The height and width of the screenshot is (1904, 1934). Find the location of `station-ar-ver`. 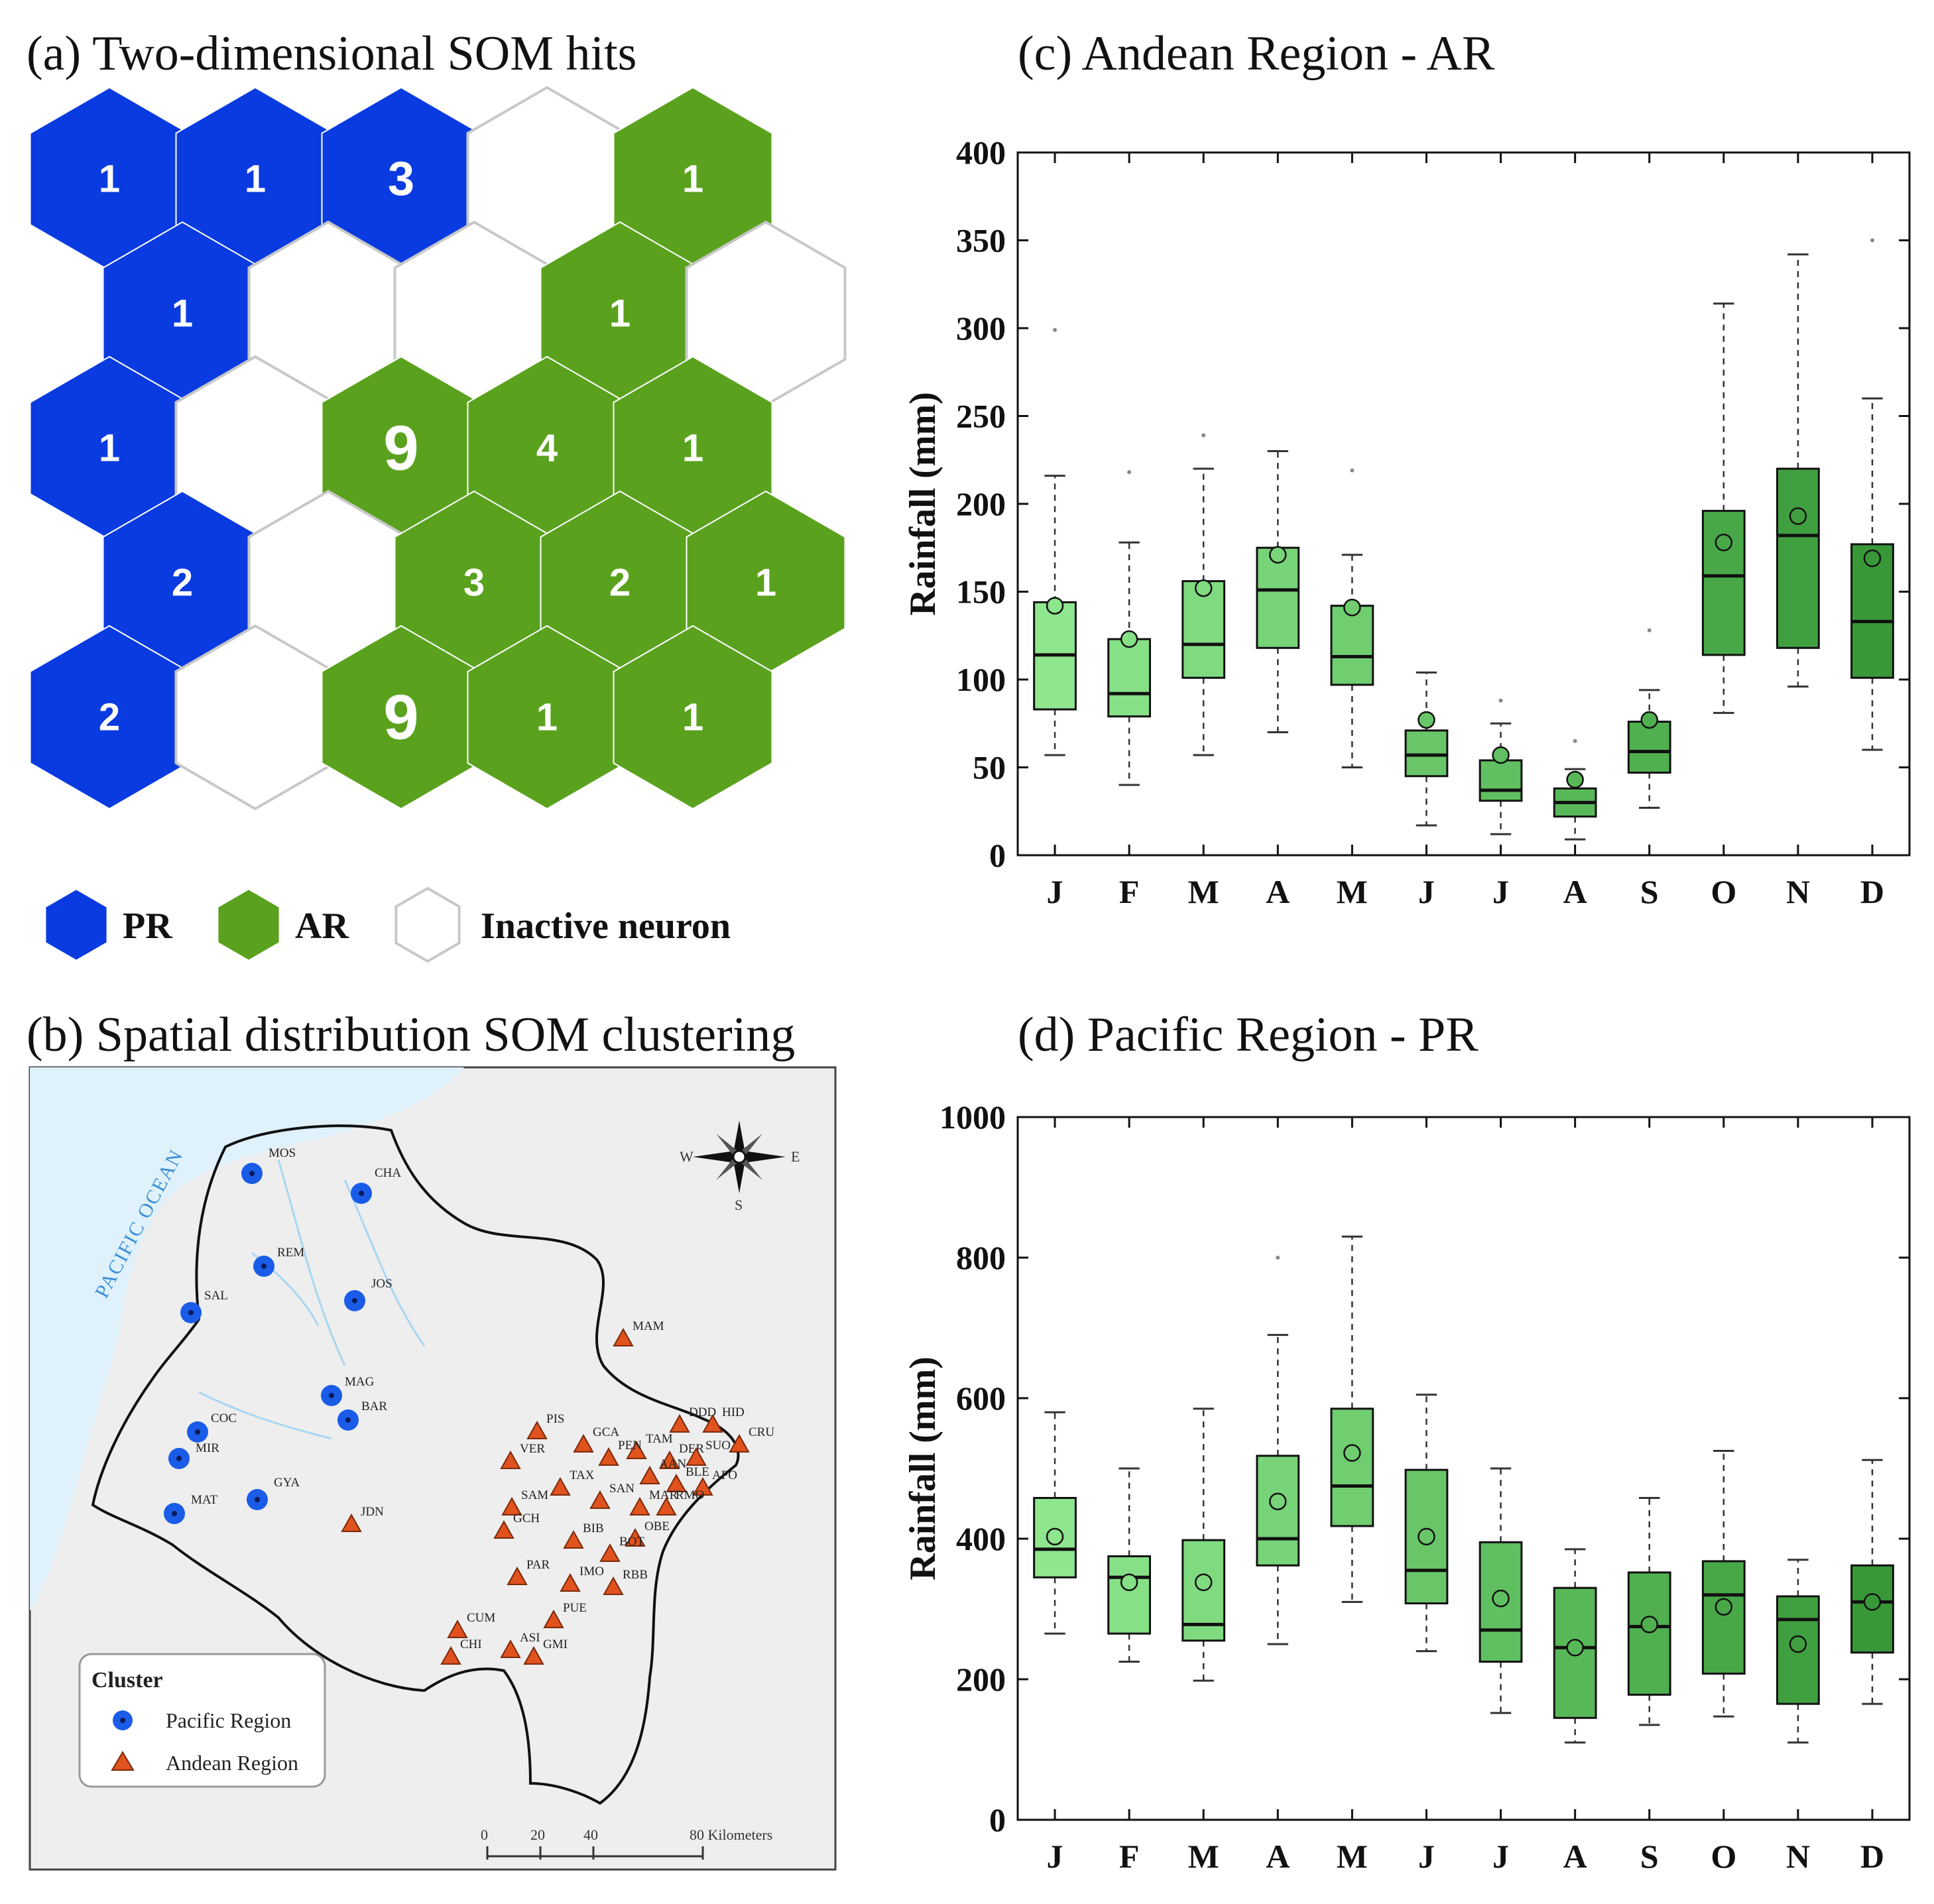

station-ar-ver is located at coordinates (510, 1459).